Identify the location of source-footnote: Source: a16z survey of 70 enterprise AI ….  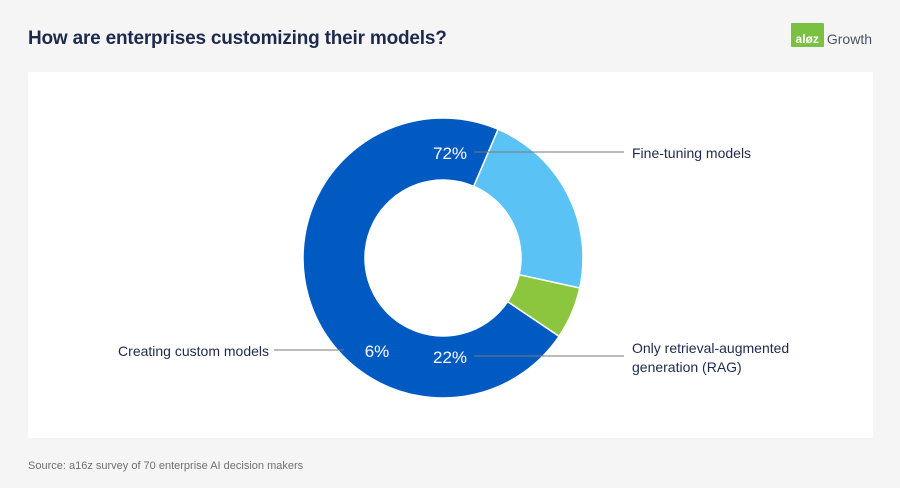
(166, 466).